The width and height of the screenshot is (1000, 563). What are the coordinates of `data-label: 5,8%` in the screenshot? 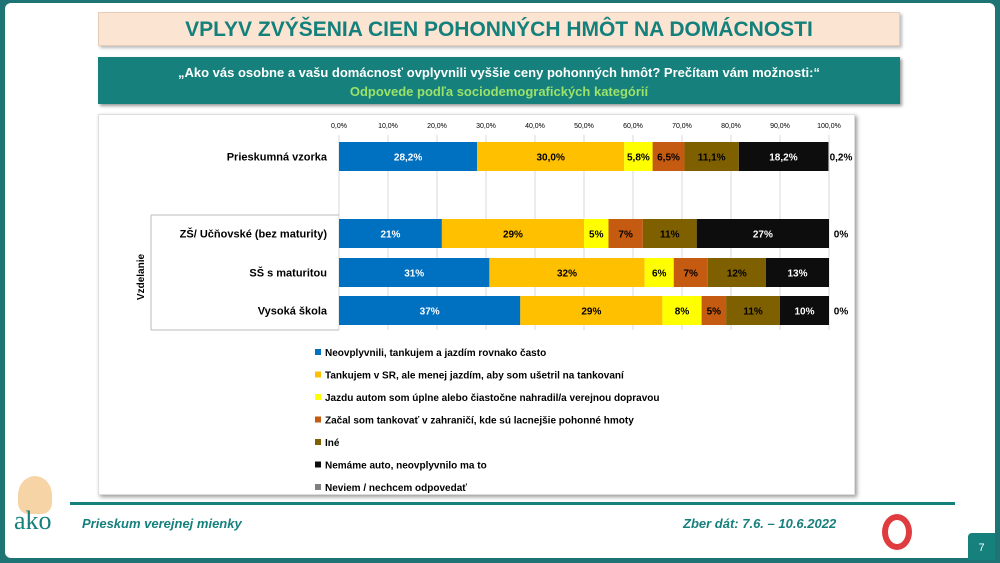 It's located at (638, 158).